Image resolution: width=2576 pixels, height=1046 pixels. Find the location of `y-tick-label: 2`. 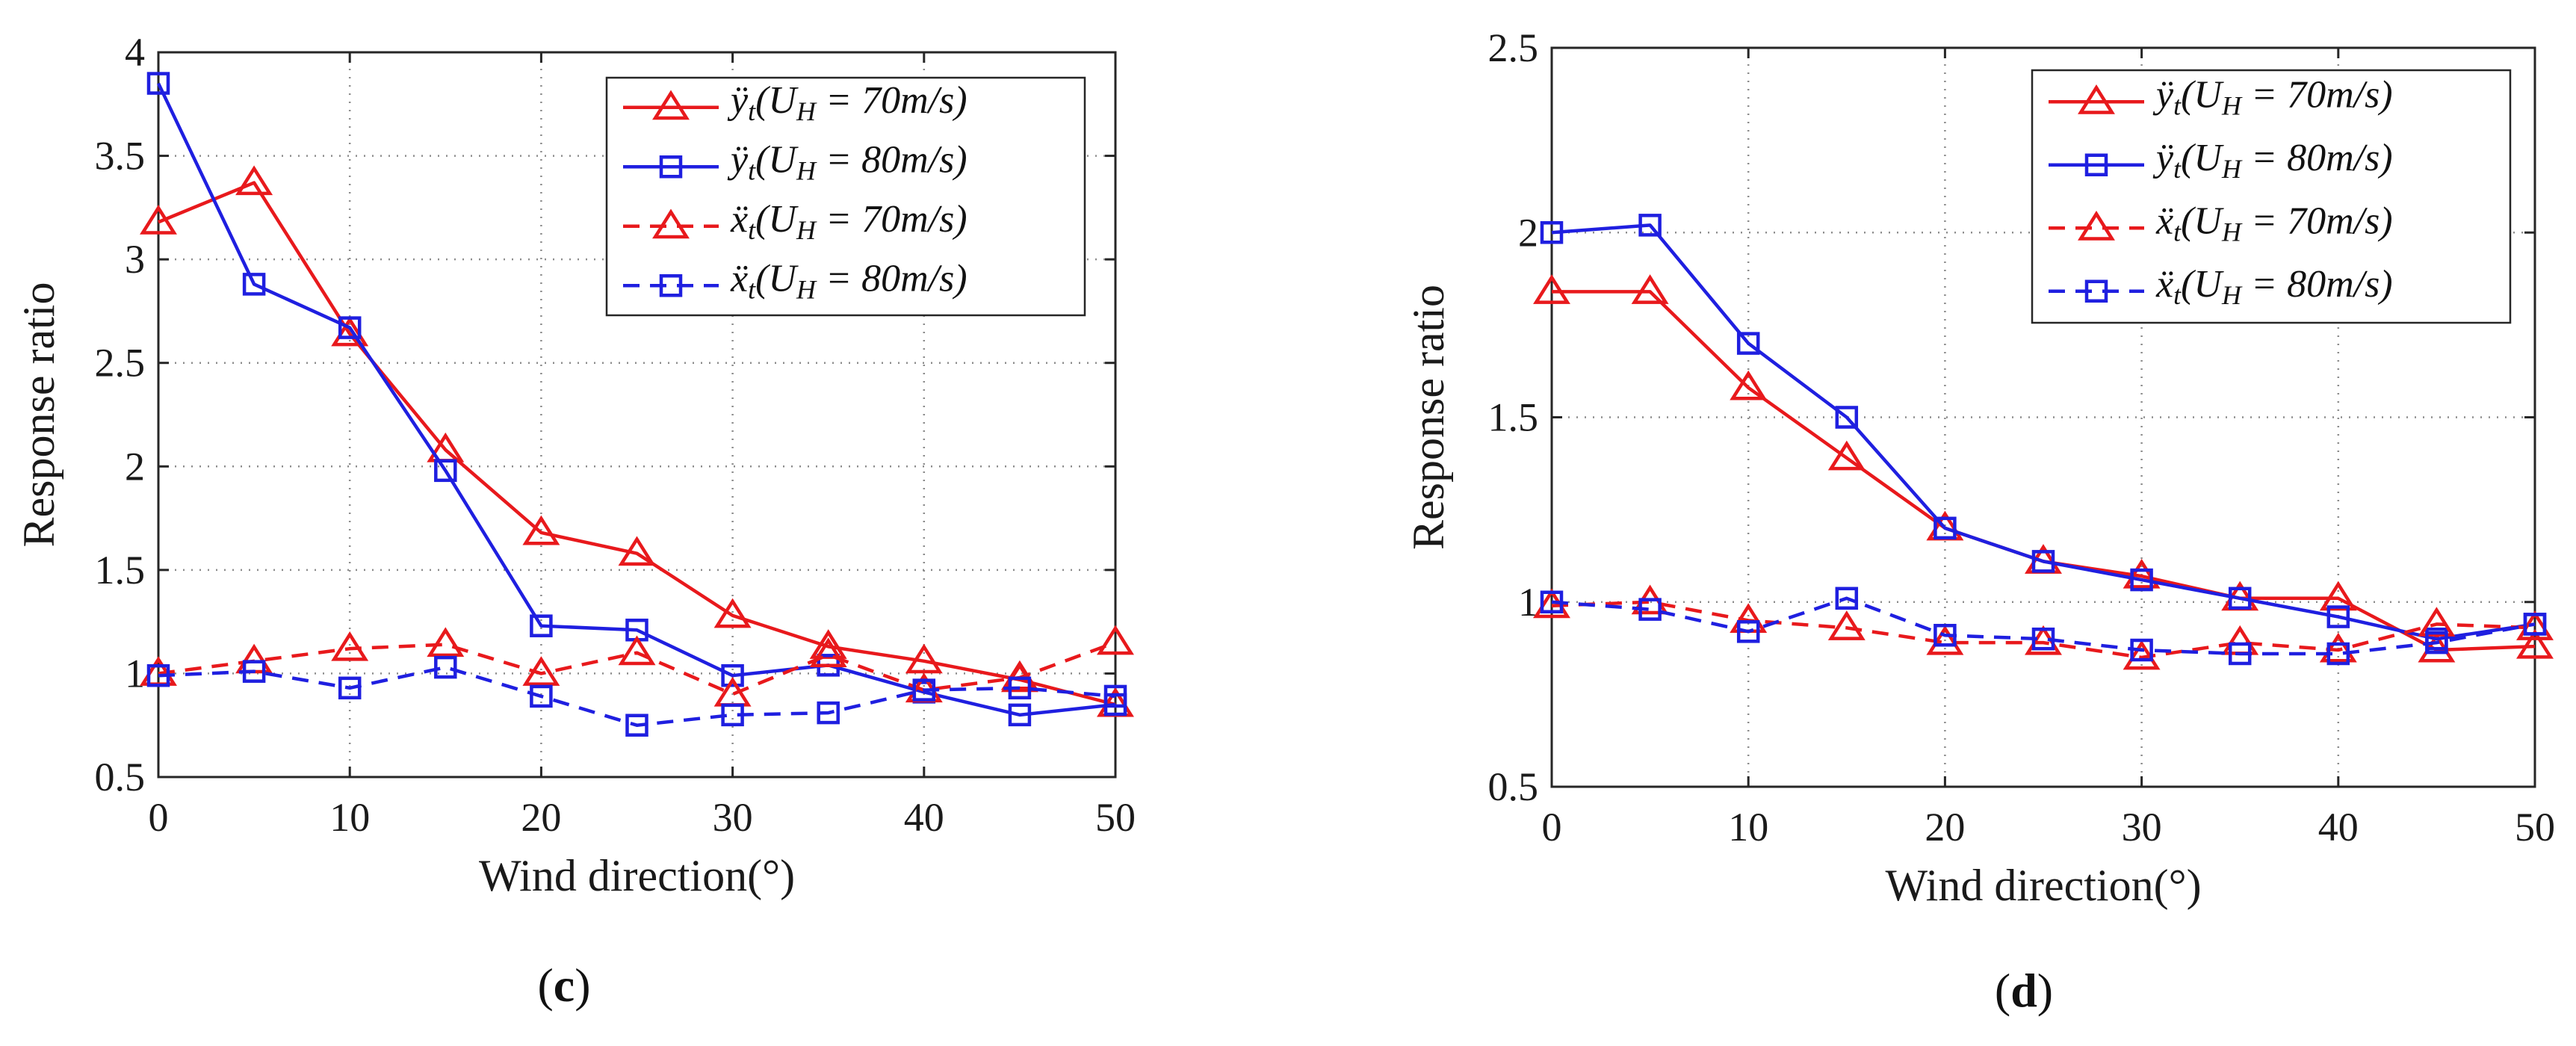

y-tick-label: 2 is located at coordinates (1528, 232).